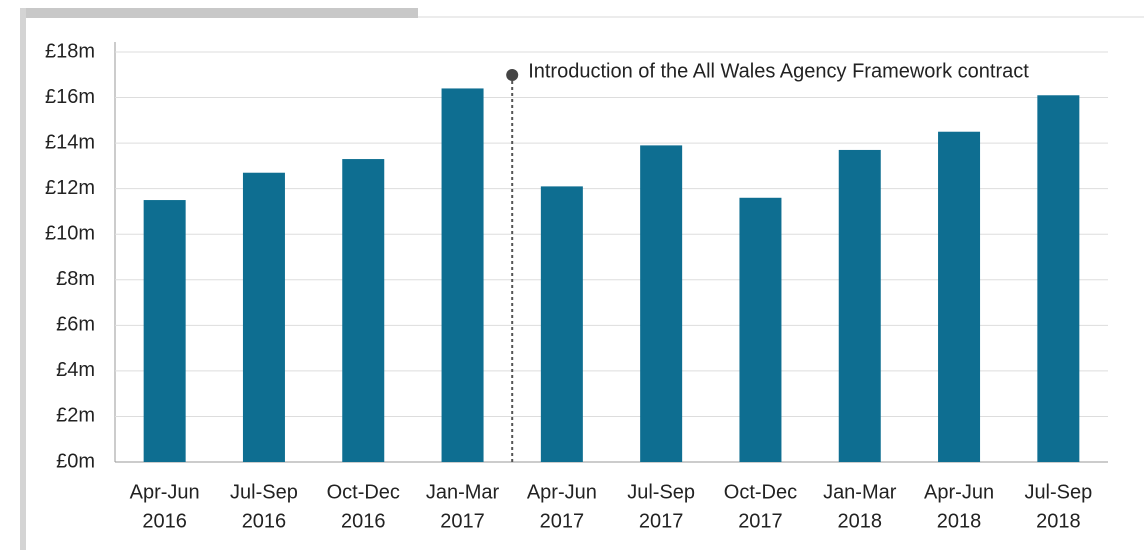  I want to click on y-tick-label: £12m, so click(70, 188).